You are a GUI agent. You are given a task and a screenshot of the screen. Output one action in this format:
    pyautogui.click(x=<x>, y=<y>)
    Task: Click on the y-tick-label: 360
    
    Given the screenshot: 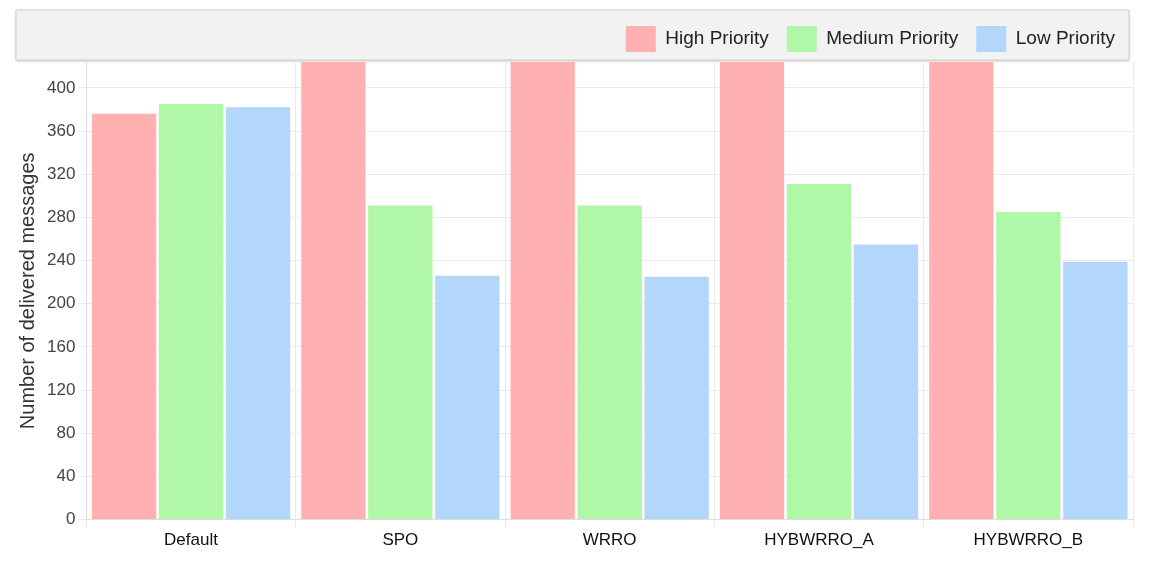 What is the action you would take?
    pyautogui.click(x=61, y=130)
    